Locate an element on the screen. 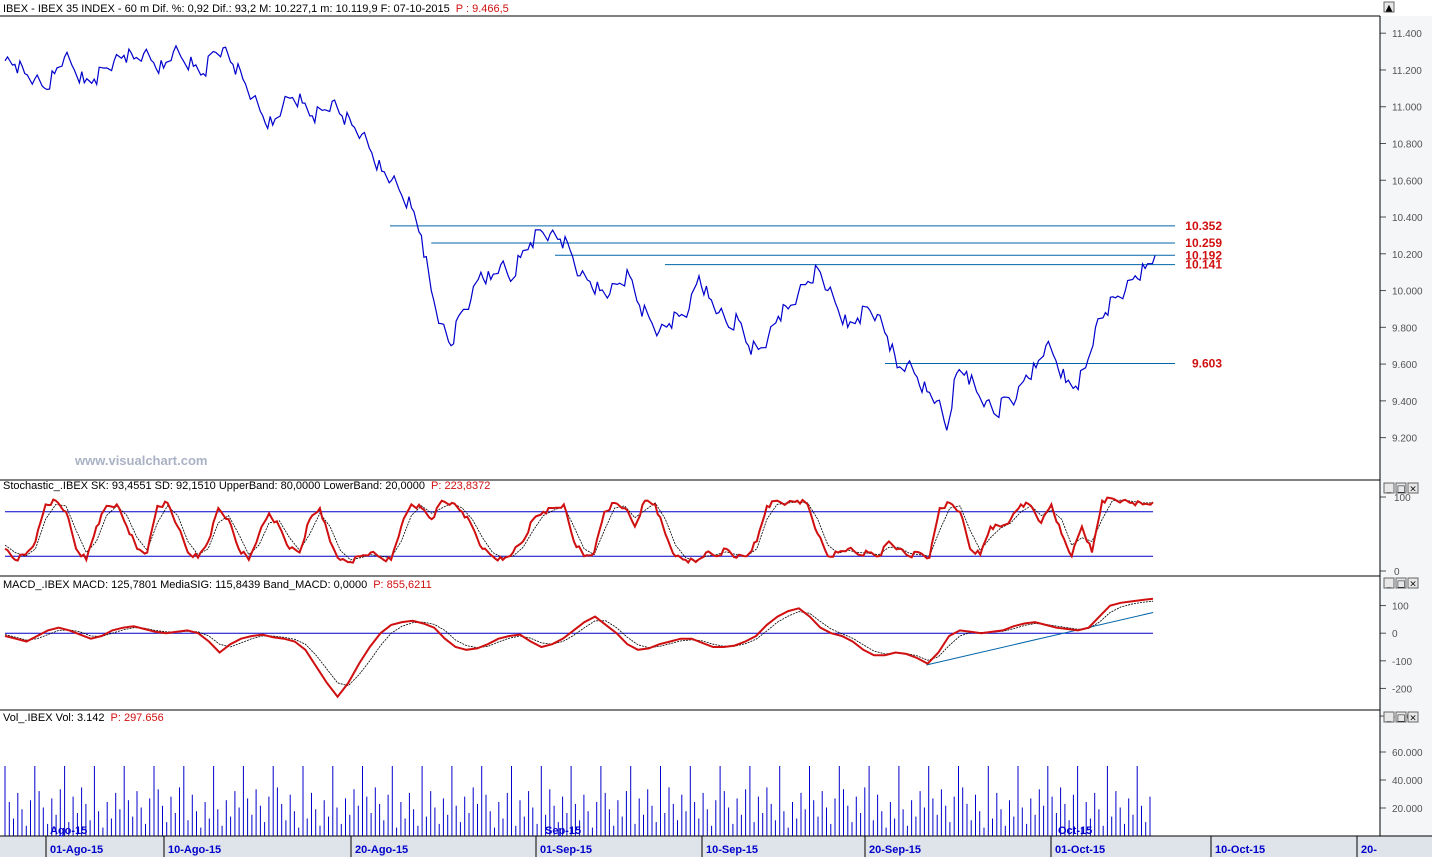 The height and width of the screenshot is (857, 1432). volume-tick-label: 40.000 is located at coordinates (1407, 781).